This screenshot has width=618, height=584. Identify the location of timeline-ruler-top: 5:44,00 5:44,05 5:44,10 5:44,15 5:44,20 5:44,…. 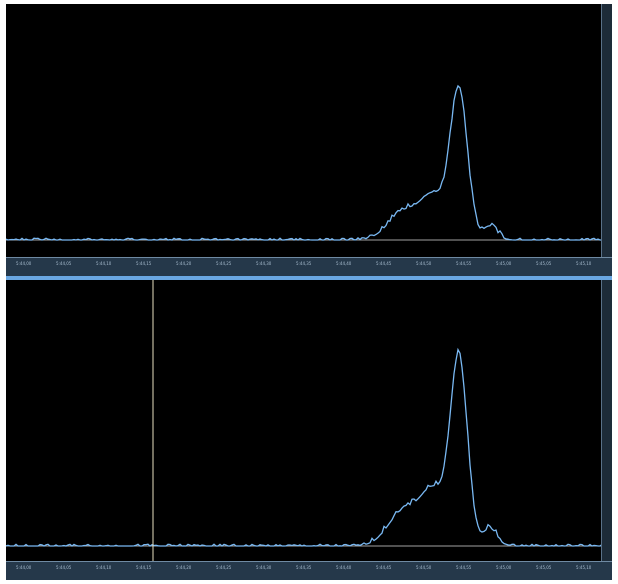
(309, 266).